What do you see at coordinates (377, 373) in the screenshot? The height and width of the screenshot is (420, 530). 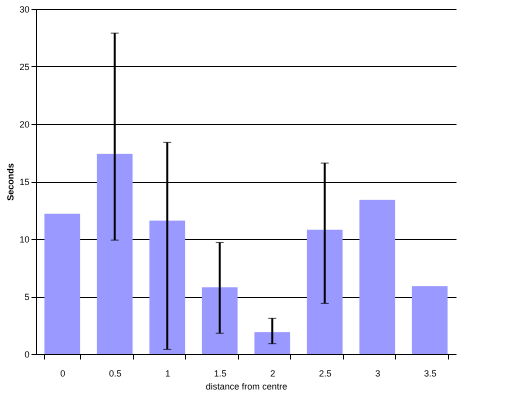 I see `x-tick-label: 3` at bounding box center [377, 373].